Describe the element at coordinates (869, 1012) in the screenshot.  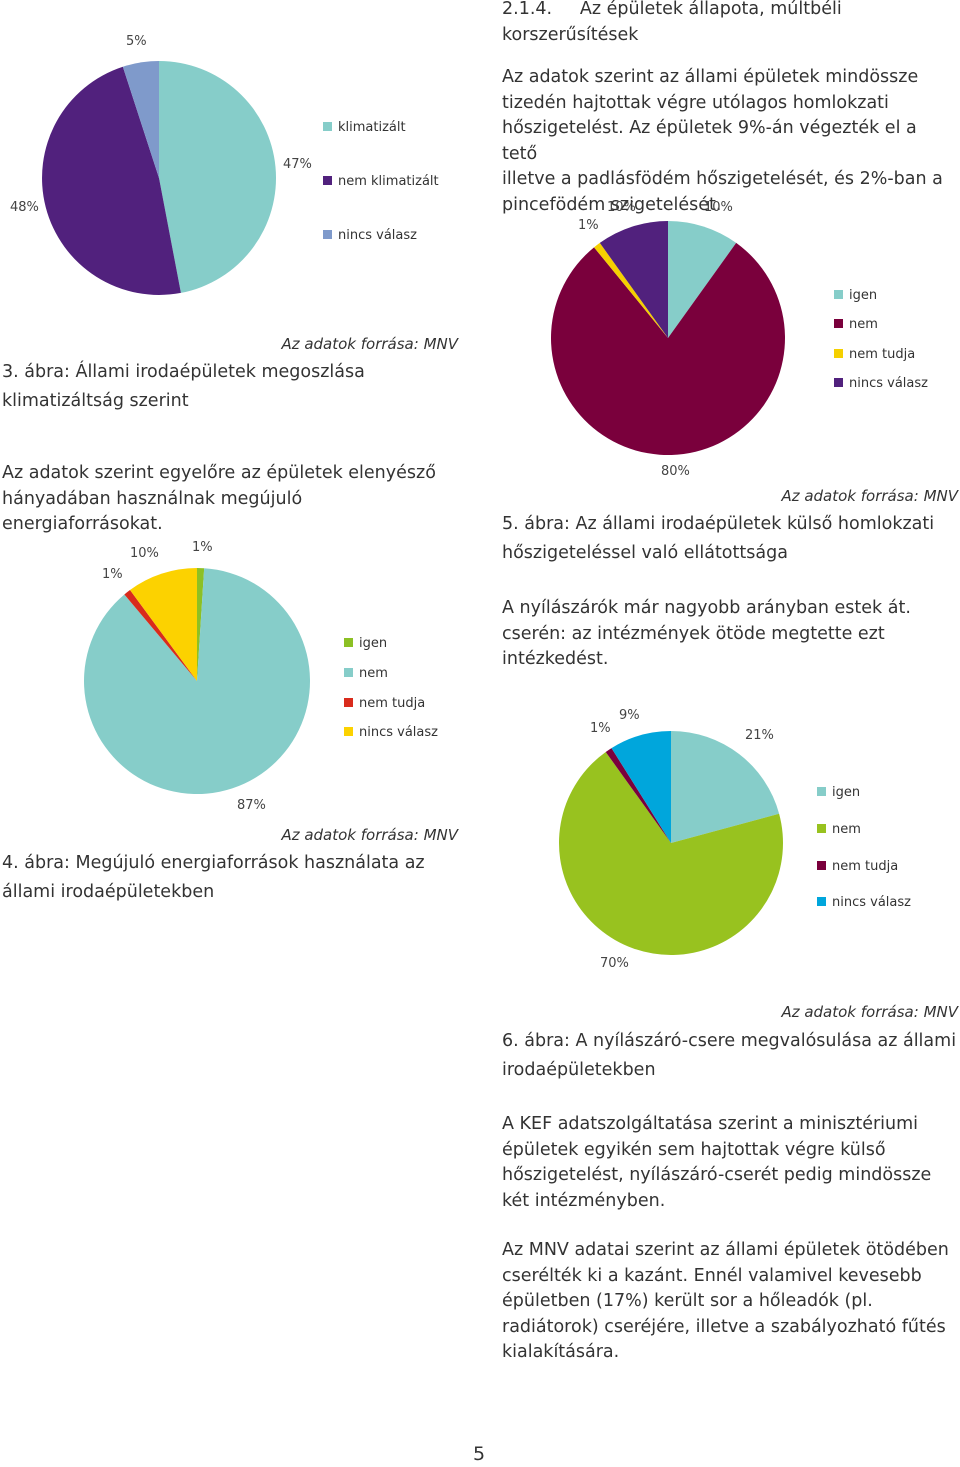
I see `fig6-source: Az adatok forrása: MNV` at that location.